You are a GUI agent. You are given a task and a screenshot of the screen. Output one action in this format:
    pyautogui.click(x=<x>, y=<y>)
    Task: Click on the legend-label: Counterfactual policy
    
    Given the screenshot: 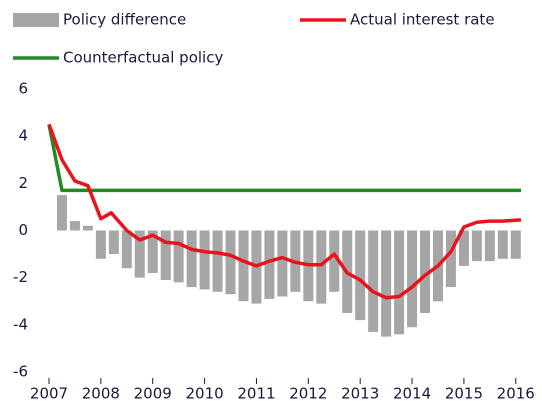 What is the action you would take?
    pyautogui.click(x=143, y=58)
    